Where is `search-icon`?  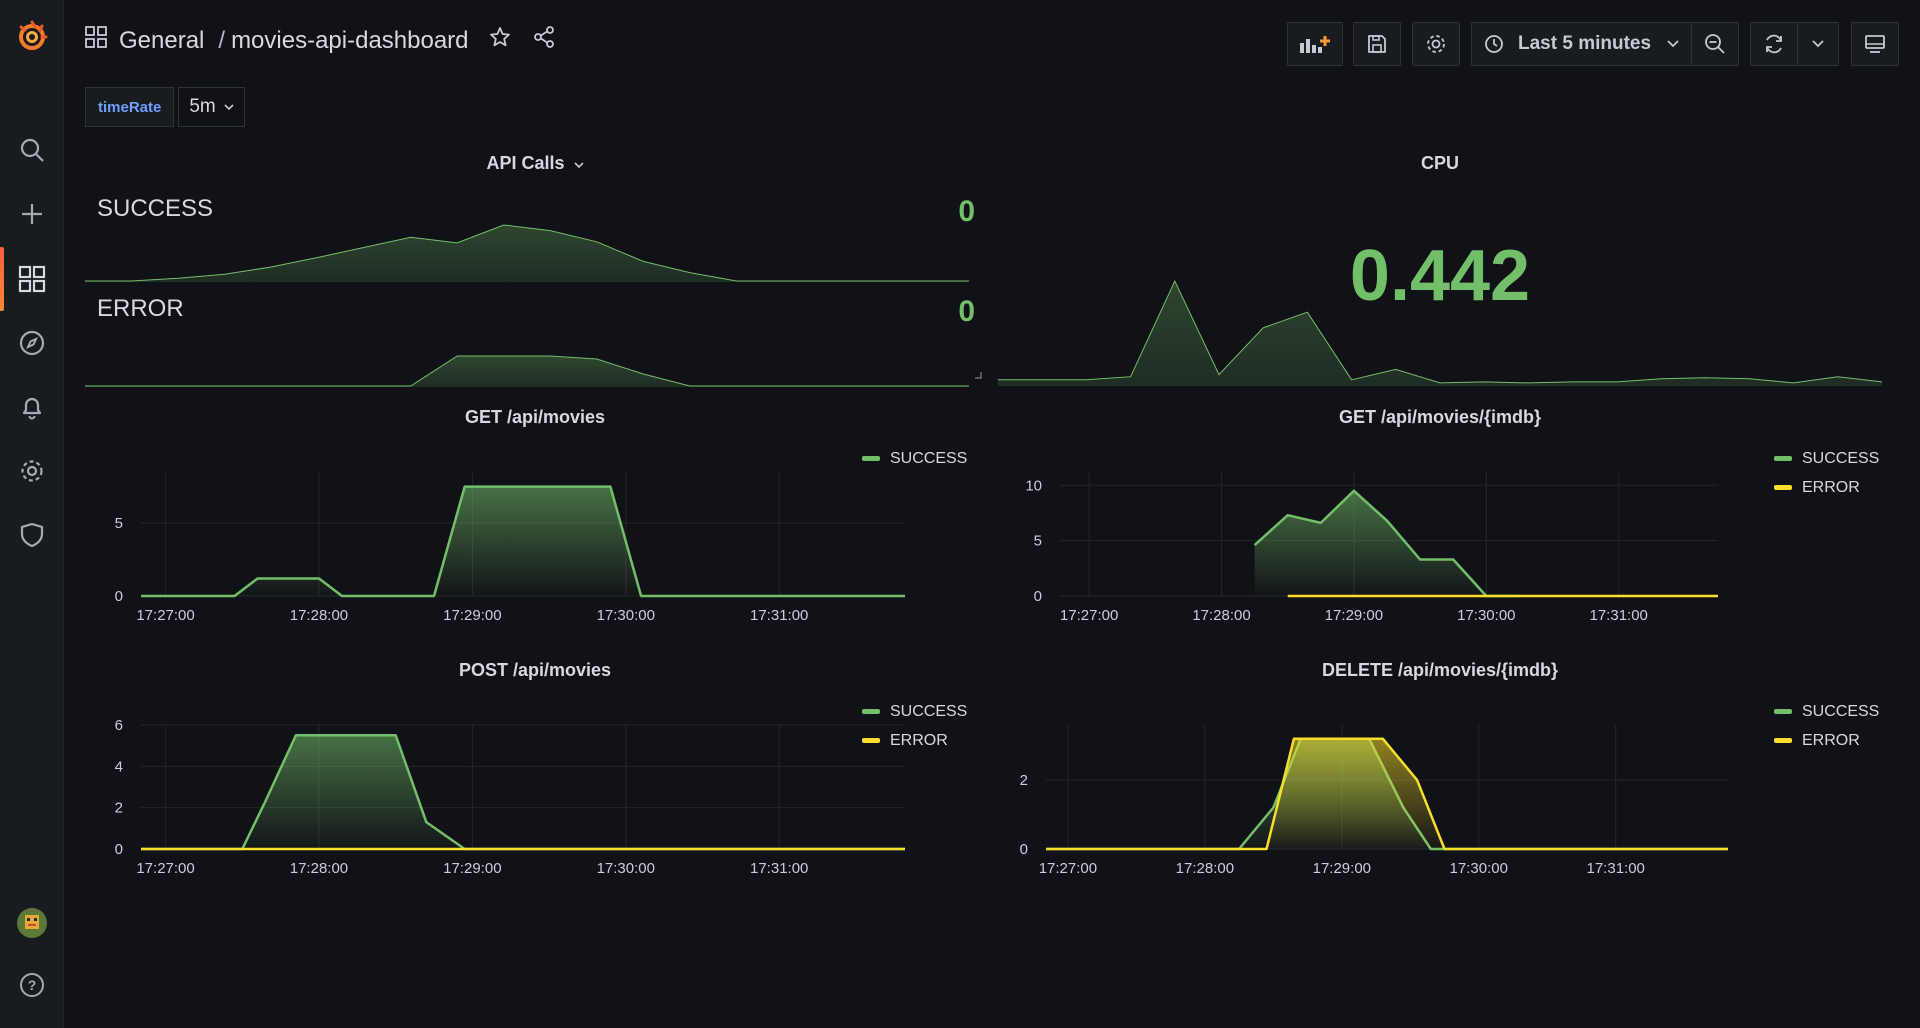
search-icon is located at coordinates (31, 150).